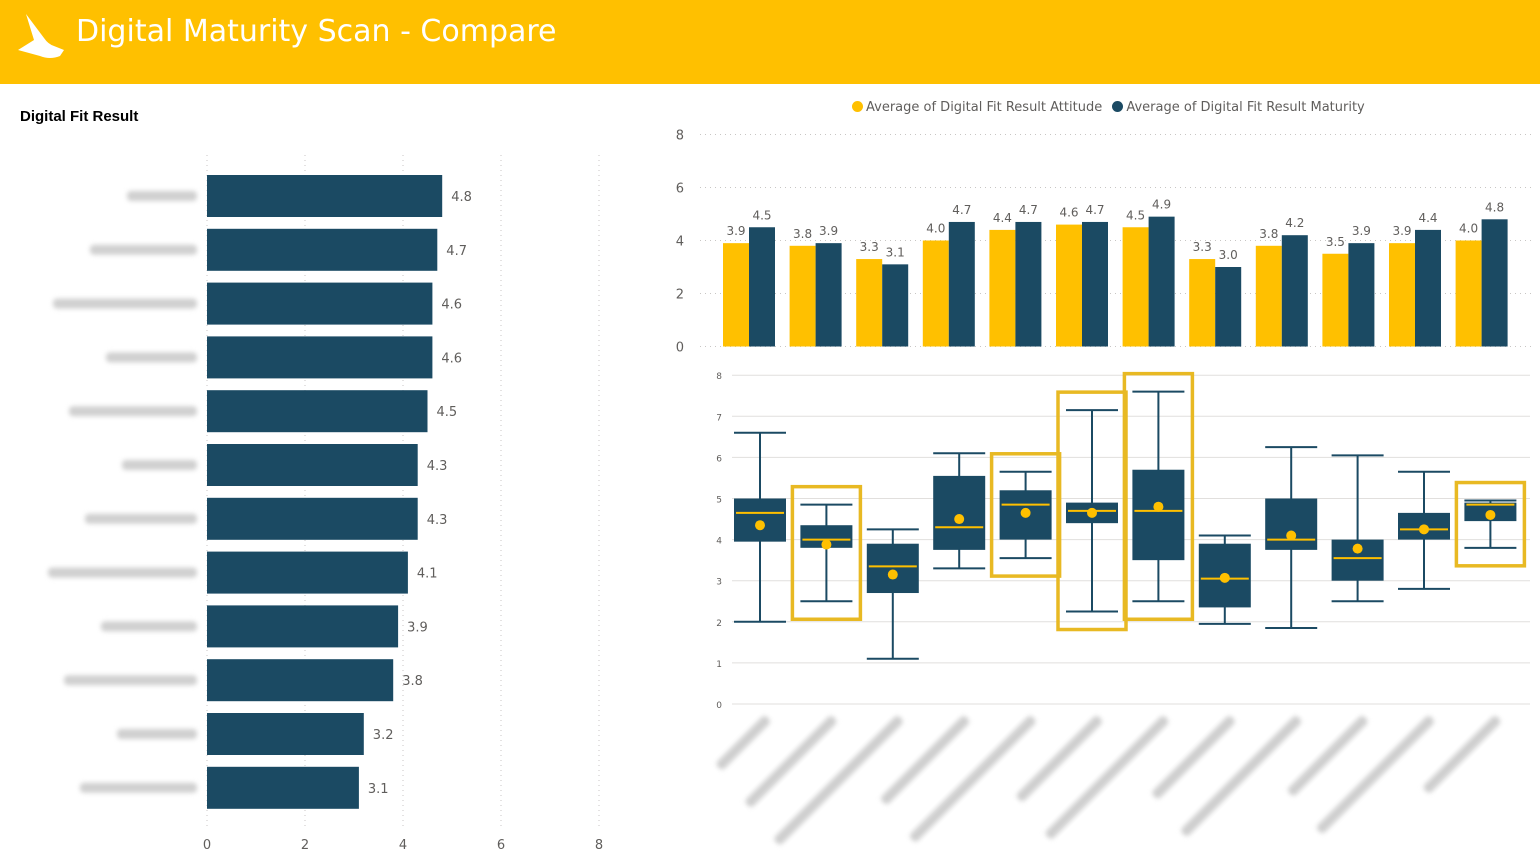 This screenshot has height=865, width=1540. Describe the element at coordinates (1161, 205) in the screenshot. I see `column-value-label: 4.9` at that location.